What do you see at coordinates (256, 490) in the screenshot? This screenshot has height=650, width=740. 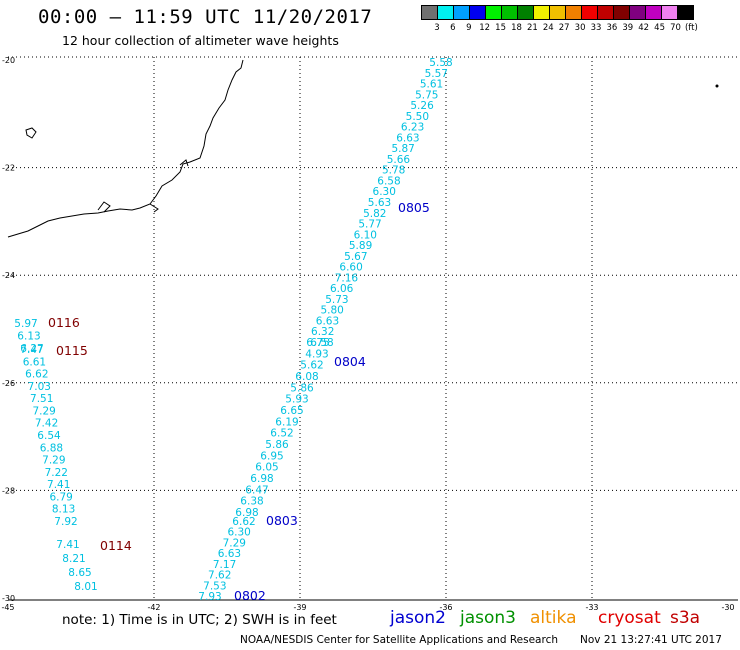 I see `swh-value: 6.47` at bounding box center [256, 490].